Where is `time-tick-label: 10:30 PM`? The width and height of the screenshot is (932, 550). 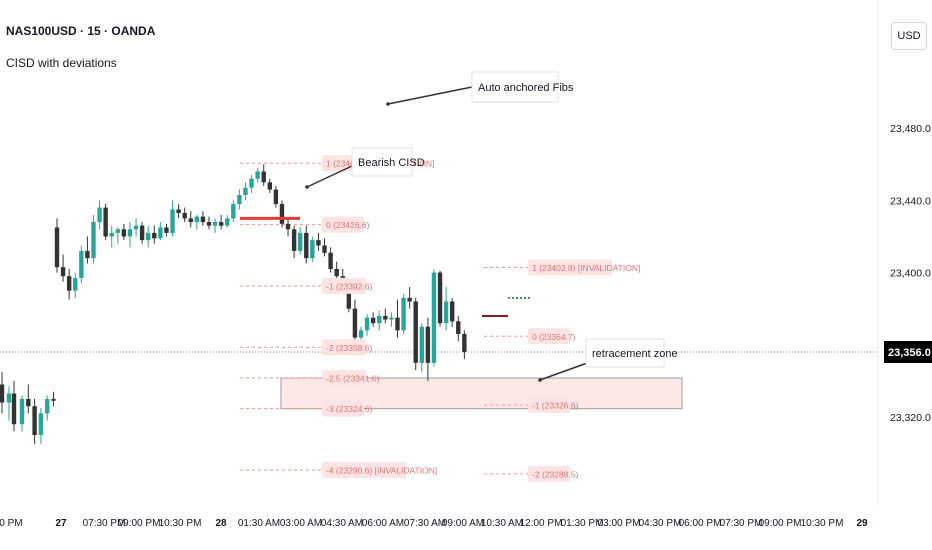
time-tick-label: 10:30 PM is located at coordinates (822, 523).